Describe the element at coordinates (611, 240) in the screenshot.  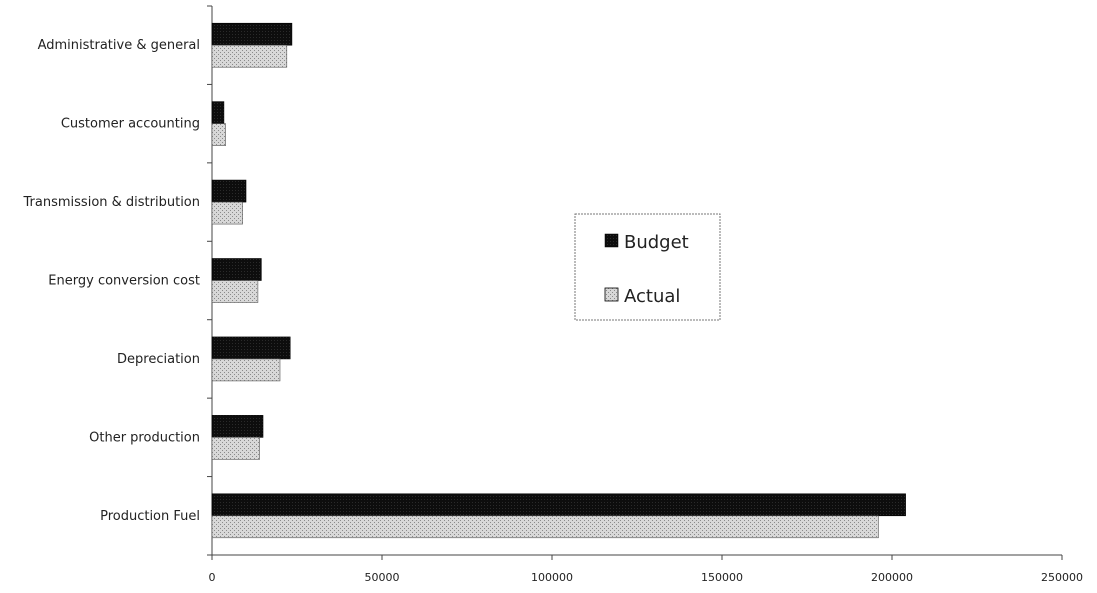
I see `legend-swatch-budget` at that location.